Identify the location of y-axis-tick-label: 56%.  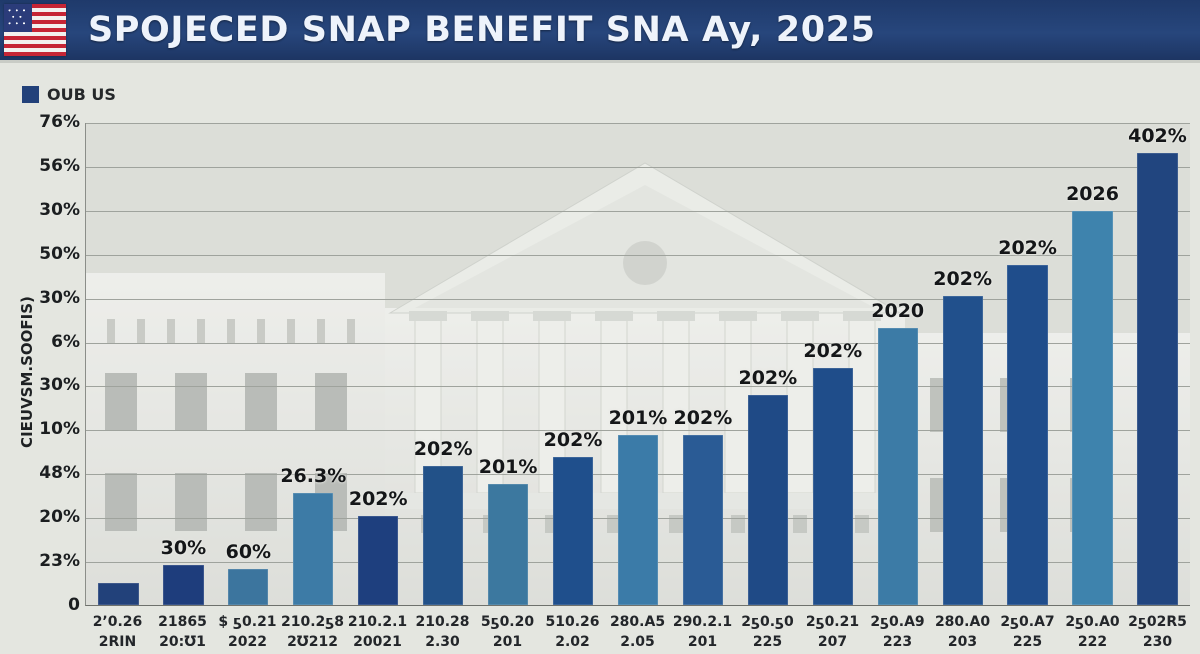
(59, 165).